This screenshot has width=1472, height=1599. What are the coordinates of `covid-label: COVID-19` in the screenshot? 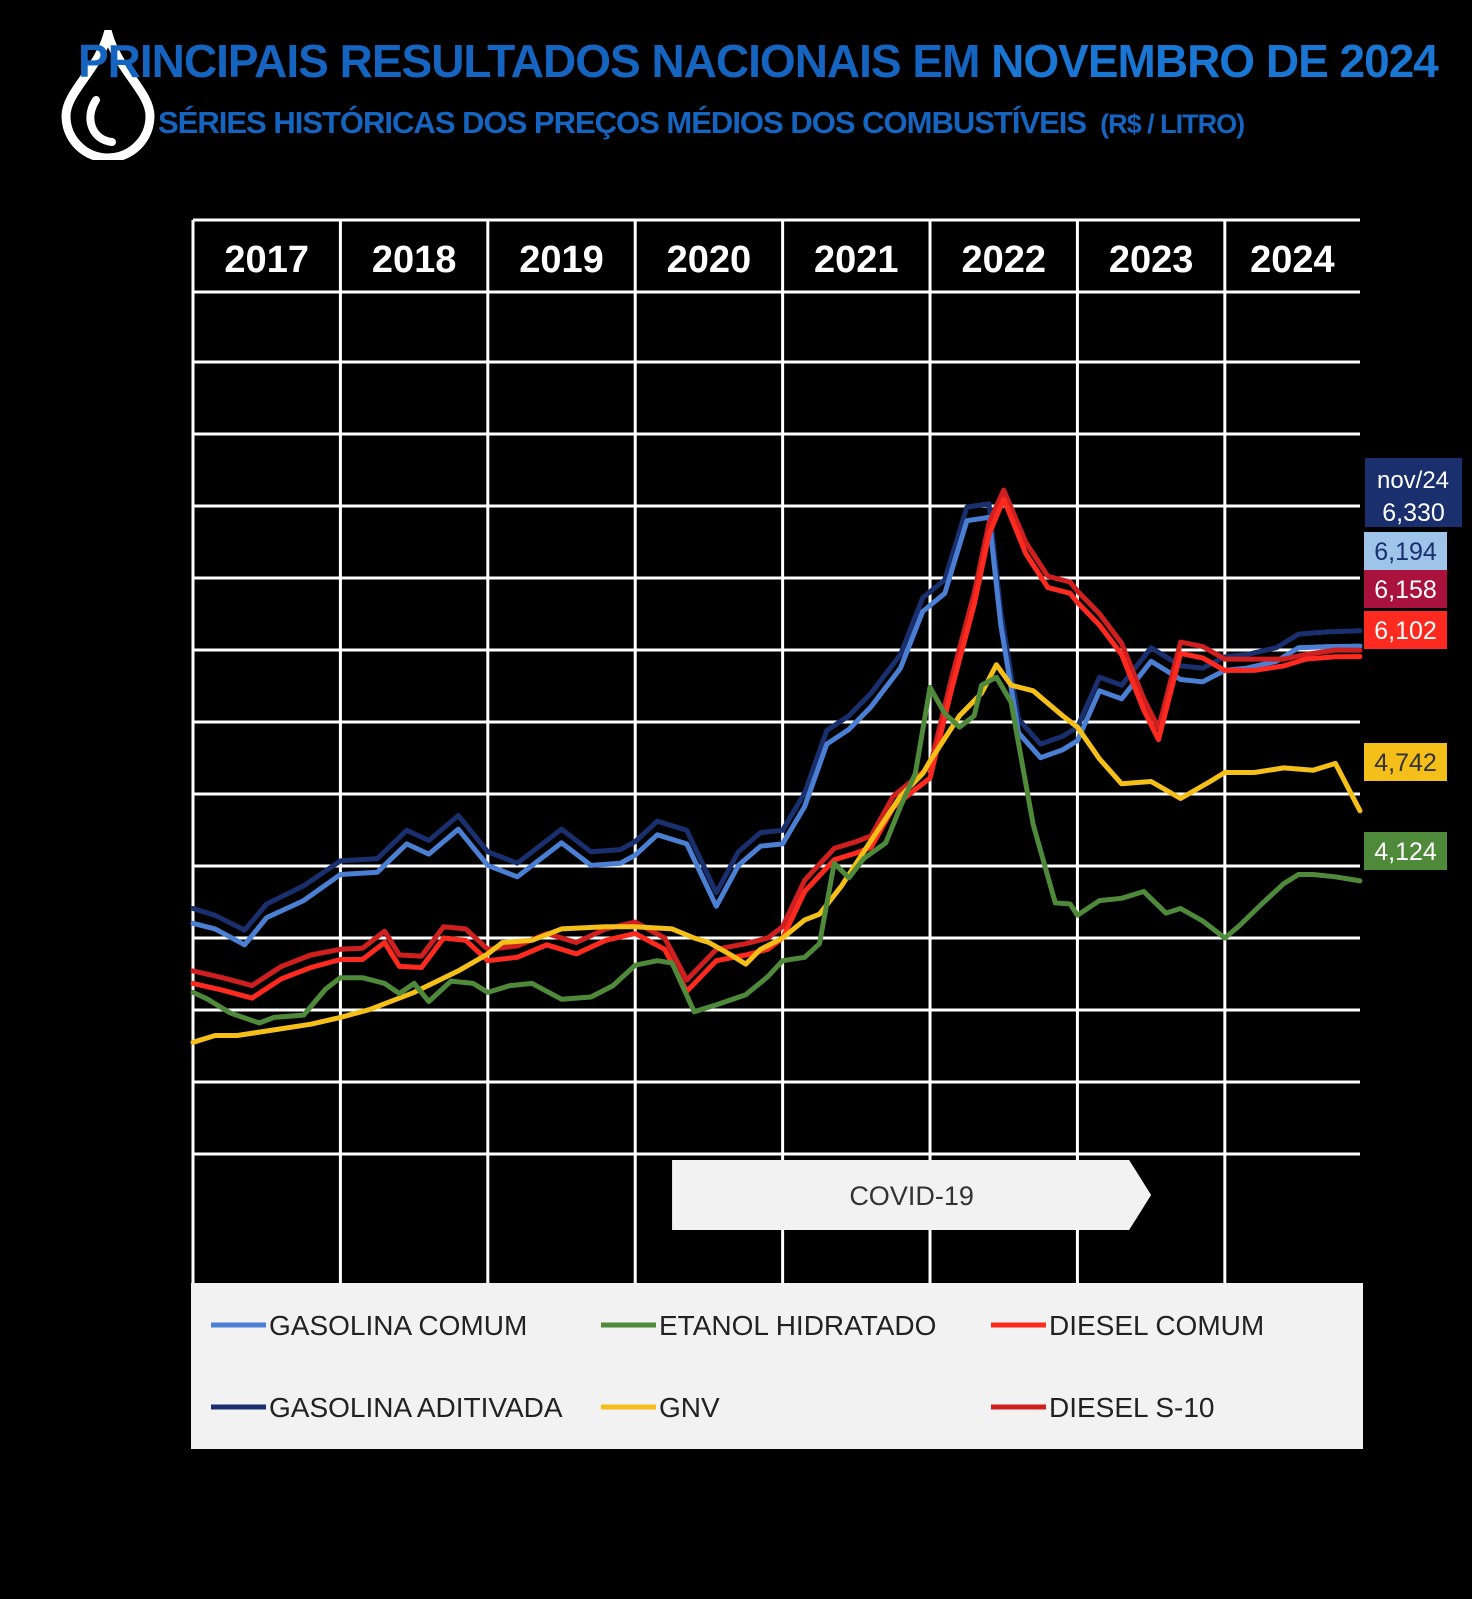 It's located at (911, 1196).